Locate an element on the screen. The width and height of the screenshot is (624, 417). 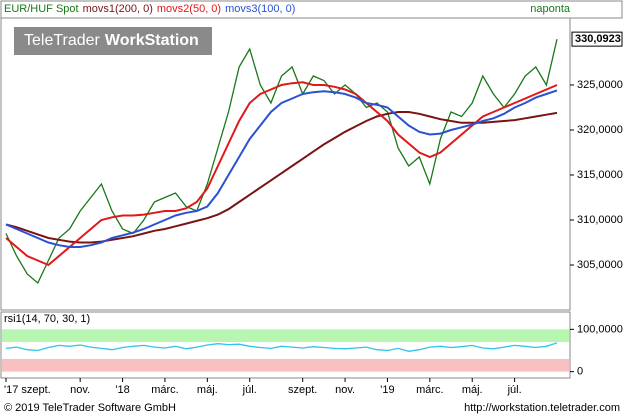
overbought-zone is located at coordinates (285, 336).